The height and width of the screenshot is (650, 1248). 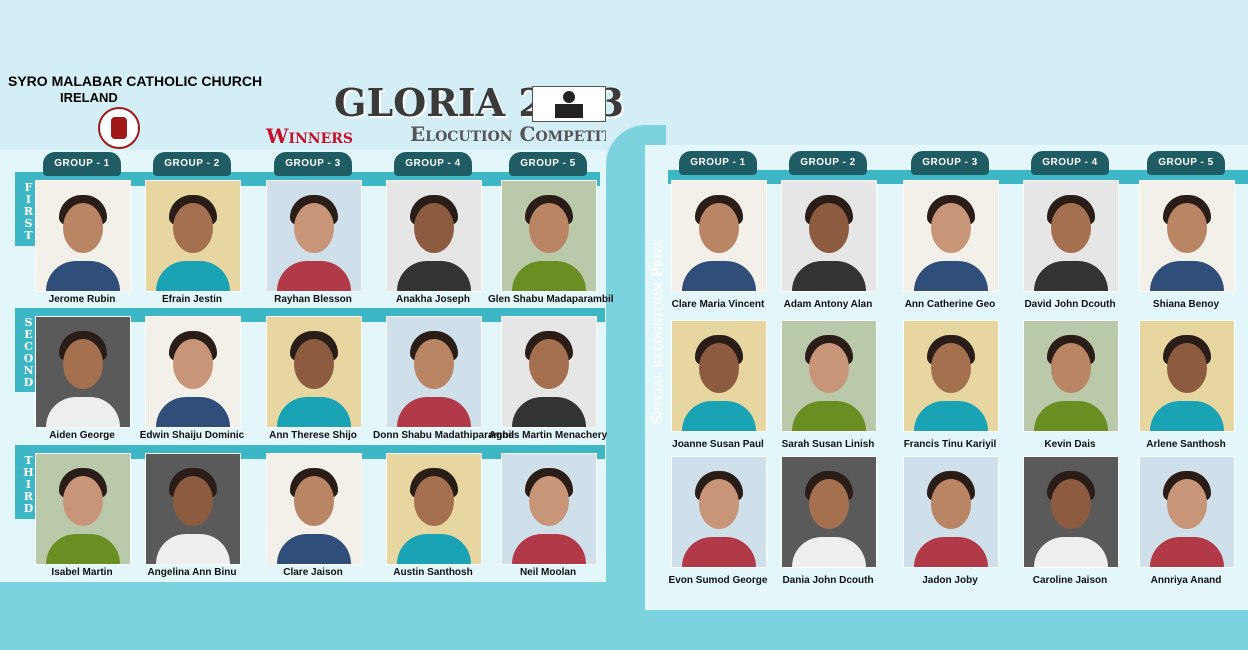 I want to click on subtitle: Elocution Competition, so click(x=508, y=134).